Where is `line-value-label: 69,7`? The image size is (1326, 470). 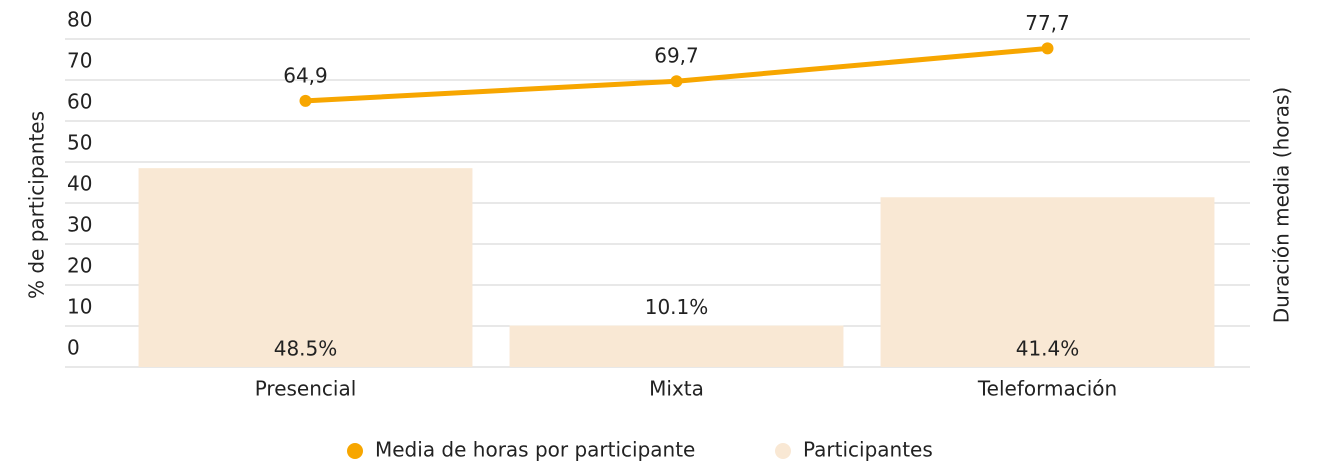 line-value-label: 69,7 is located at coordinates (676, 56).